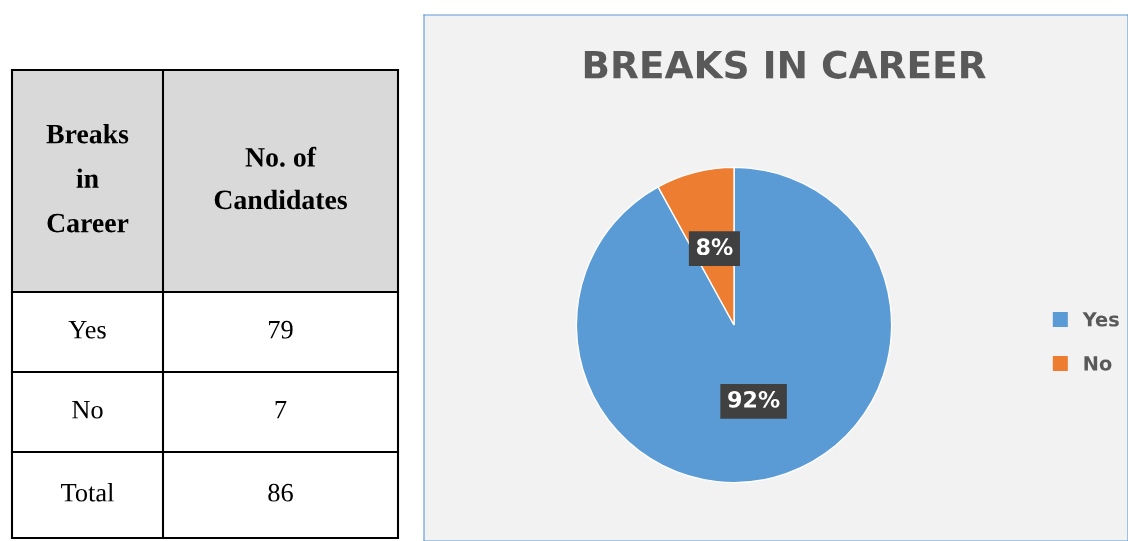  Describe the element at coordinates (281, 329) in the screenshot. I see `text: 79` at that location.